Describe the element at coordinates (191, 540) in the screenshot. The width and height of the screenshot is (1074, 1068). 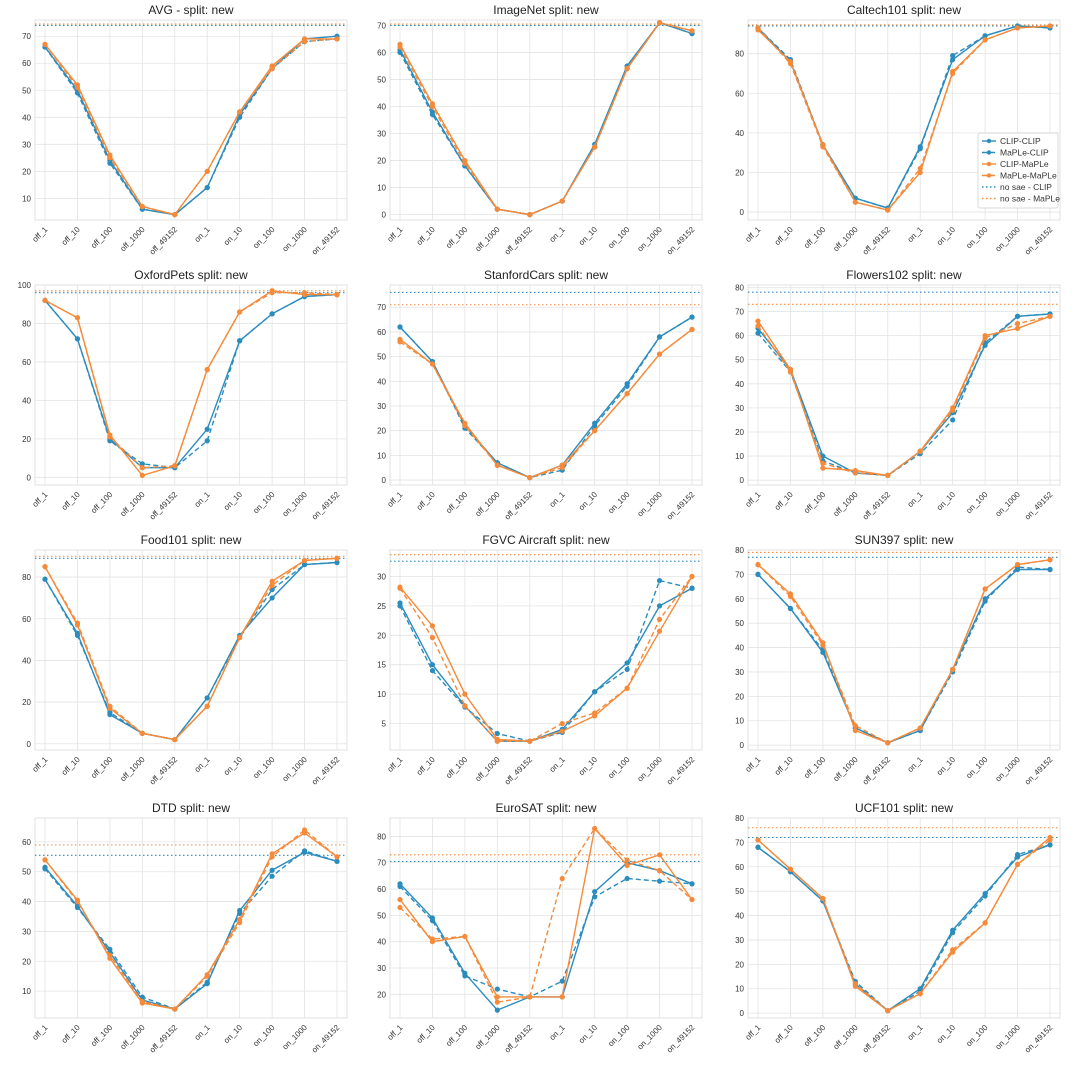
I see `chart-title: Food101 split: new` at that location.